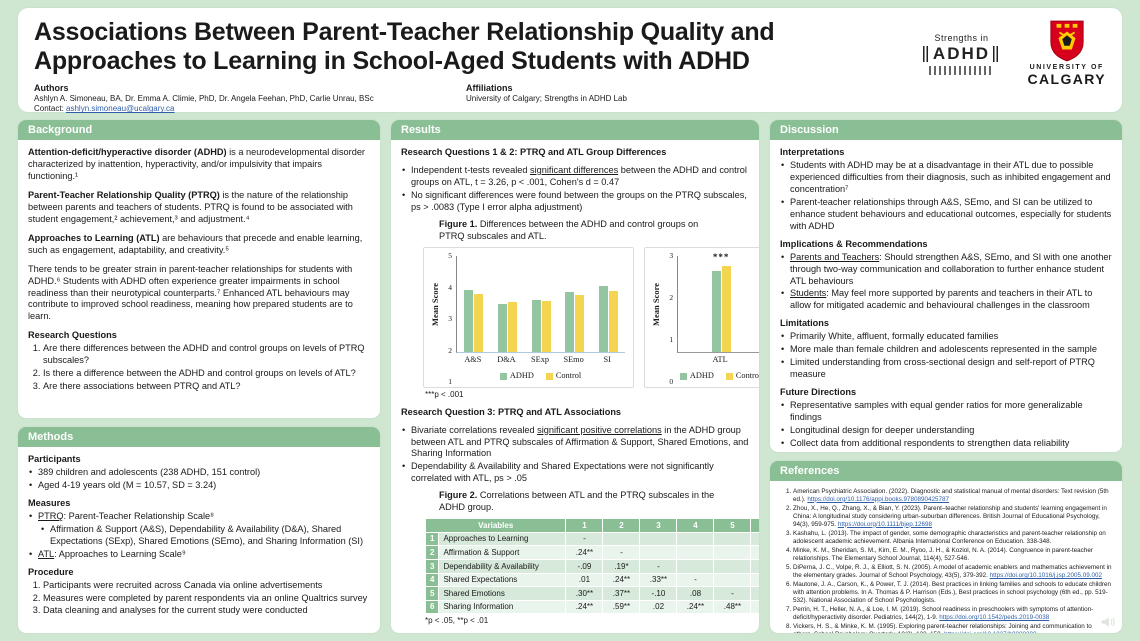  I want to click on interpretations-heading: Interpretations, so click(812, 152).